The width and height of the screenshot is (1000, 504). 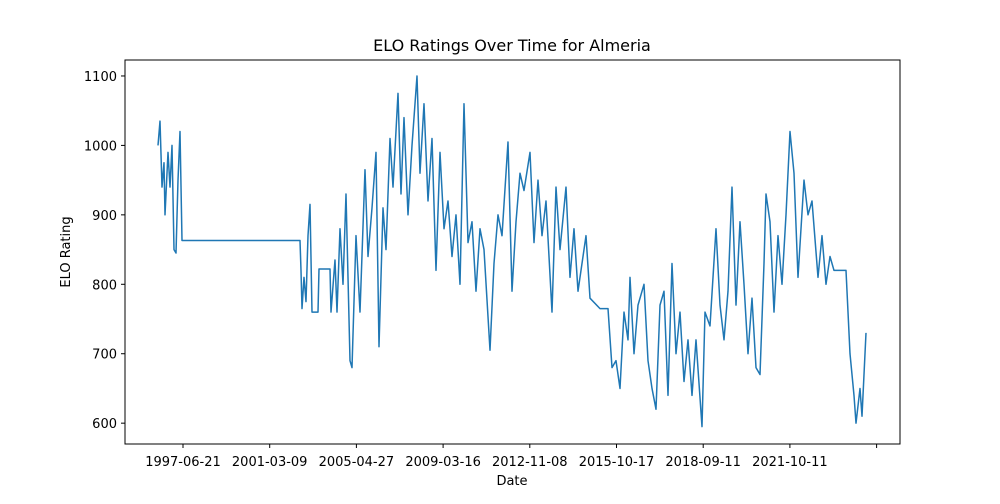 What do you see at coordinates (183, 462) in the screenshot?
I see `x-tick-label: 1997-06-21` at bounding box center [183, 462].